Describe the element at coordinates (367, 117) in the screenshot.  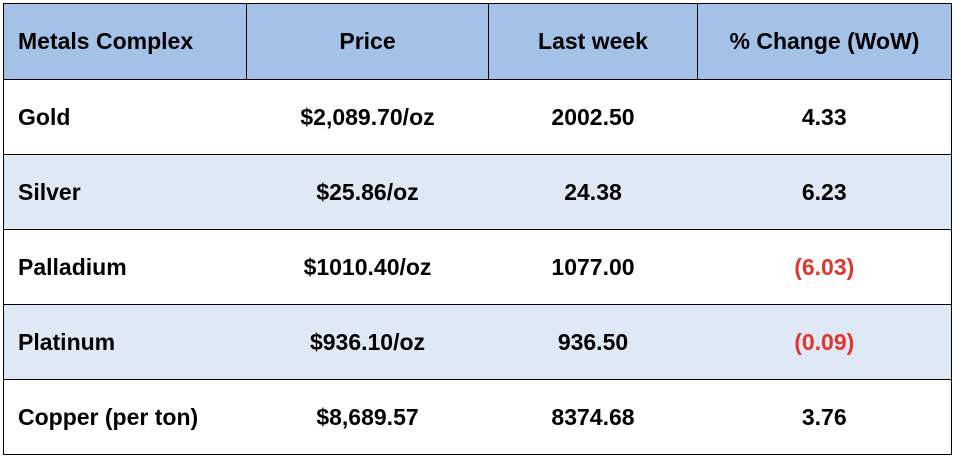
I see `cell: $2,089.70/oz` at that location.